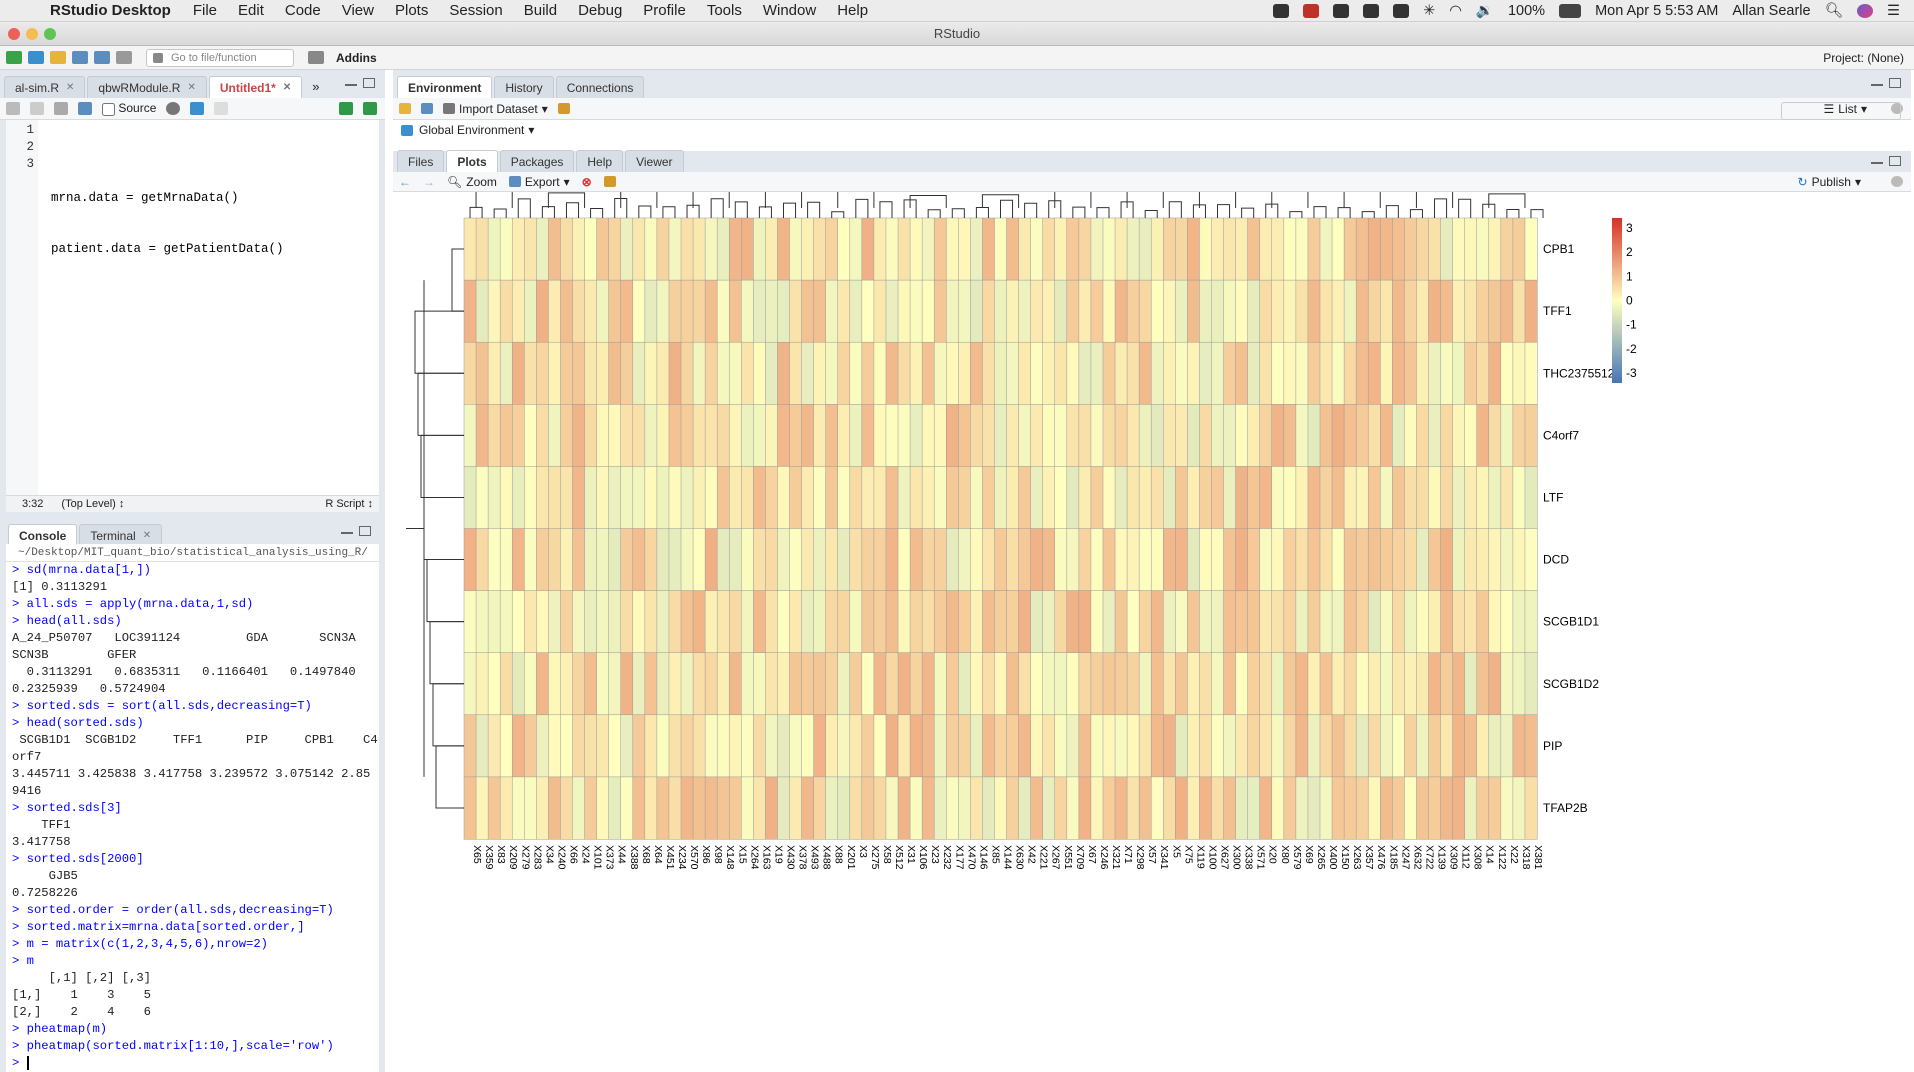 The image size is (1914, 1072). What do you see at coordinates (102, 57) in the screenshot?
I see `save-all-icon` at bounding box center [102, 57].